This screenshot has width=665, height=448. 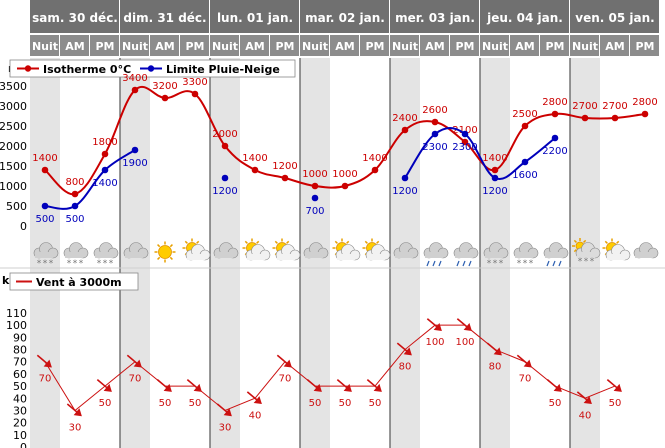 What do you see at coordinates (20, 435) in the screenshot?
I see `wind-tick-label: 10` at bounding box center [20, 435].